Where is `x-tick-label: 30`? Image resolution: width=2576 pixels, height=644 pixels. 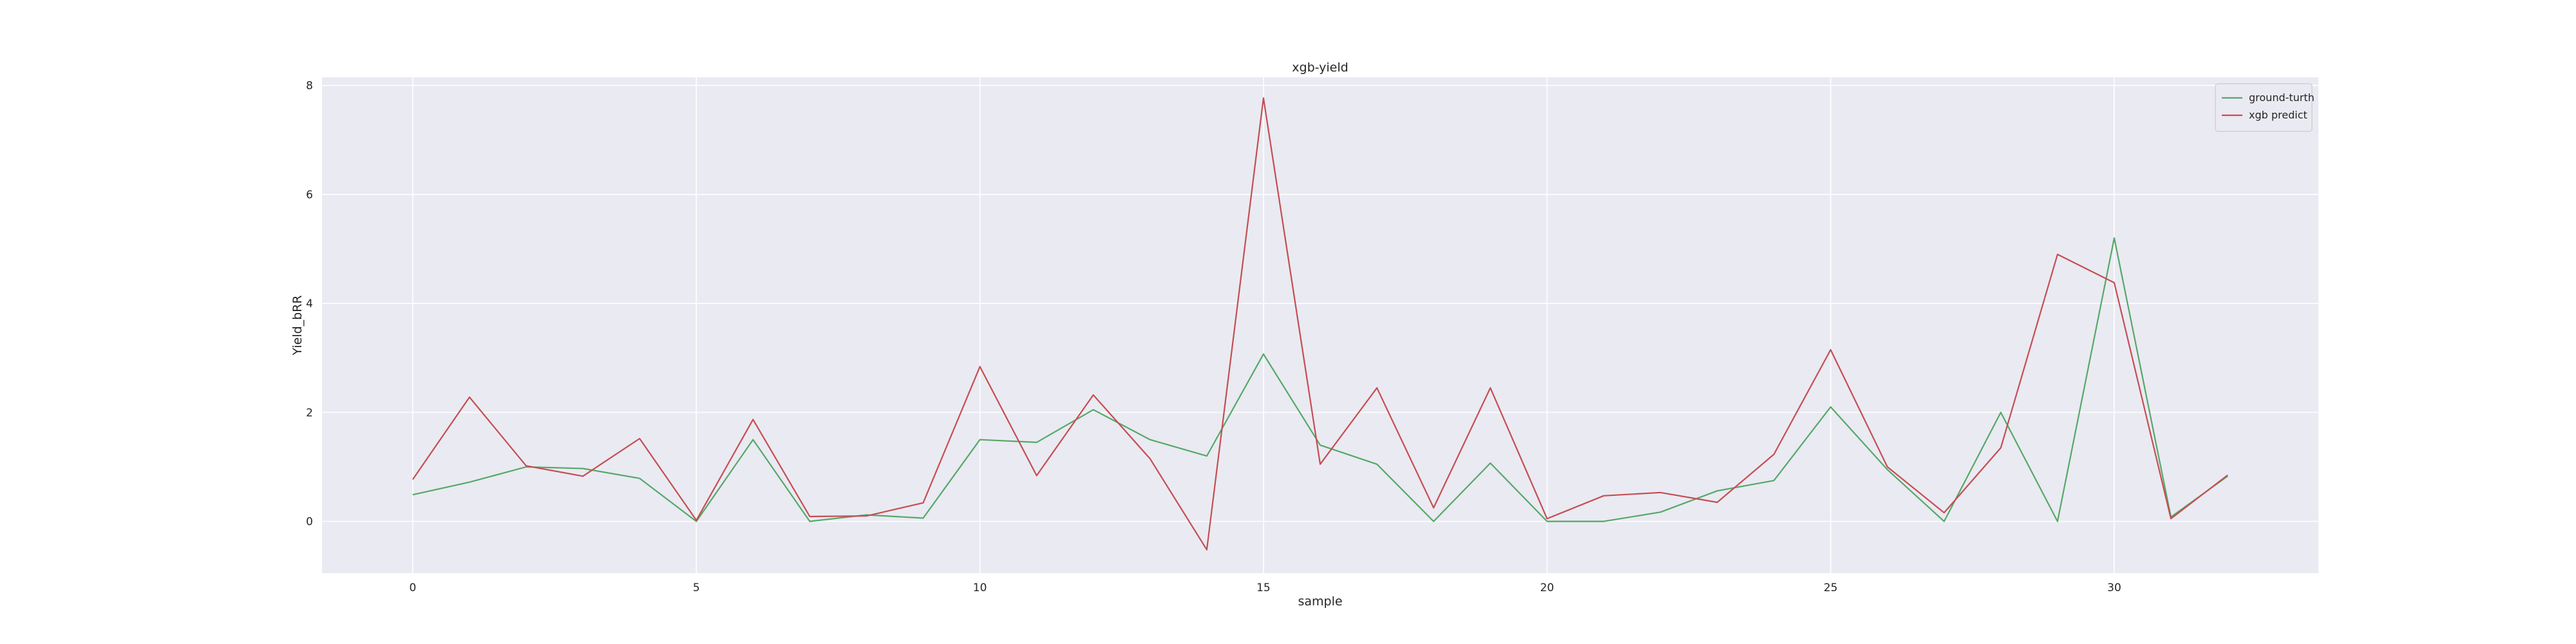
x-tick-label: 30 is located at coordinates (2114, 588).